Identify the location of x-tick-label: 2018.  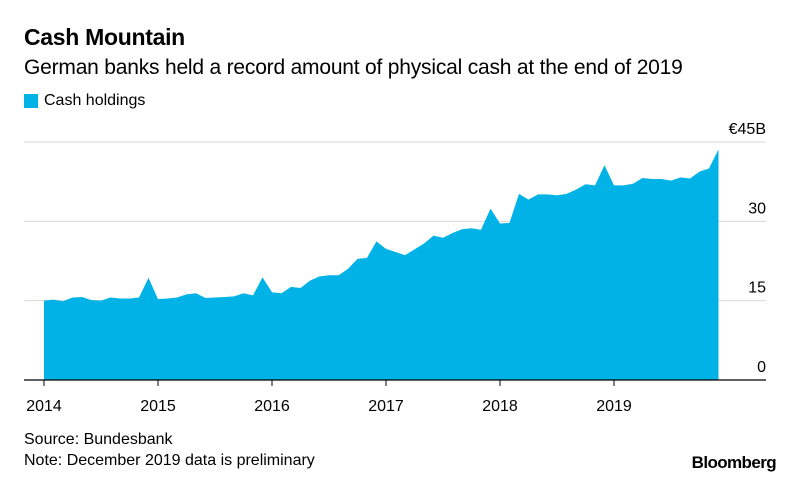
(500, 406).